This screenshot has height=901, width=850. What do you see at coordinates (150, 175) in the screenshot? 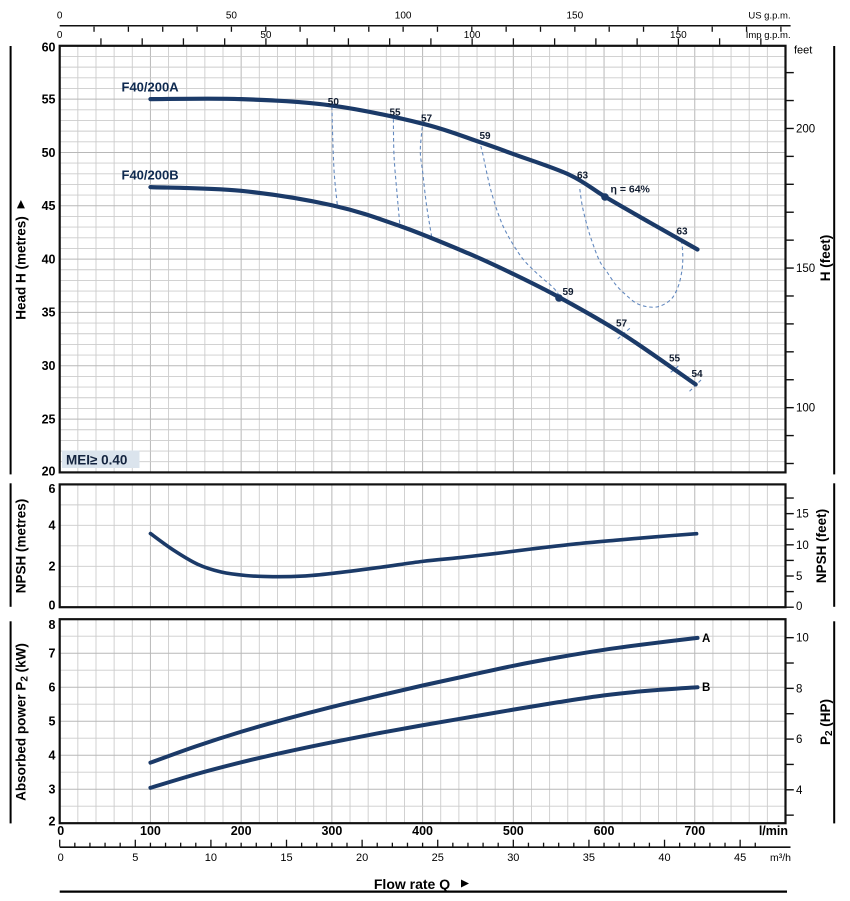
I see `svg-text: F40/200B` at bounding box center [150, 175].